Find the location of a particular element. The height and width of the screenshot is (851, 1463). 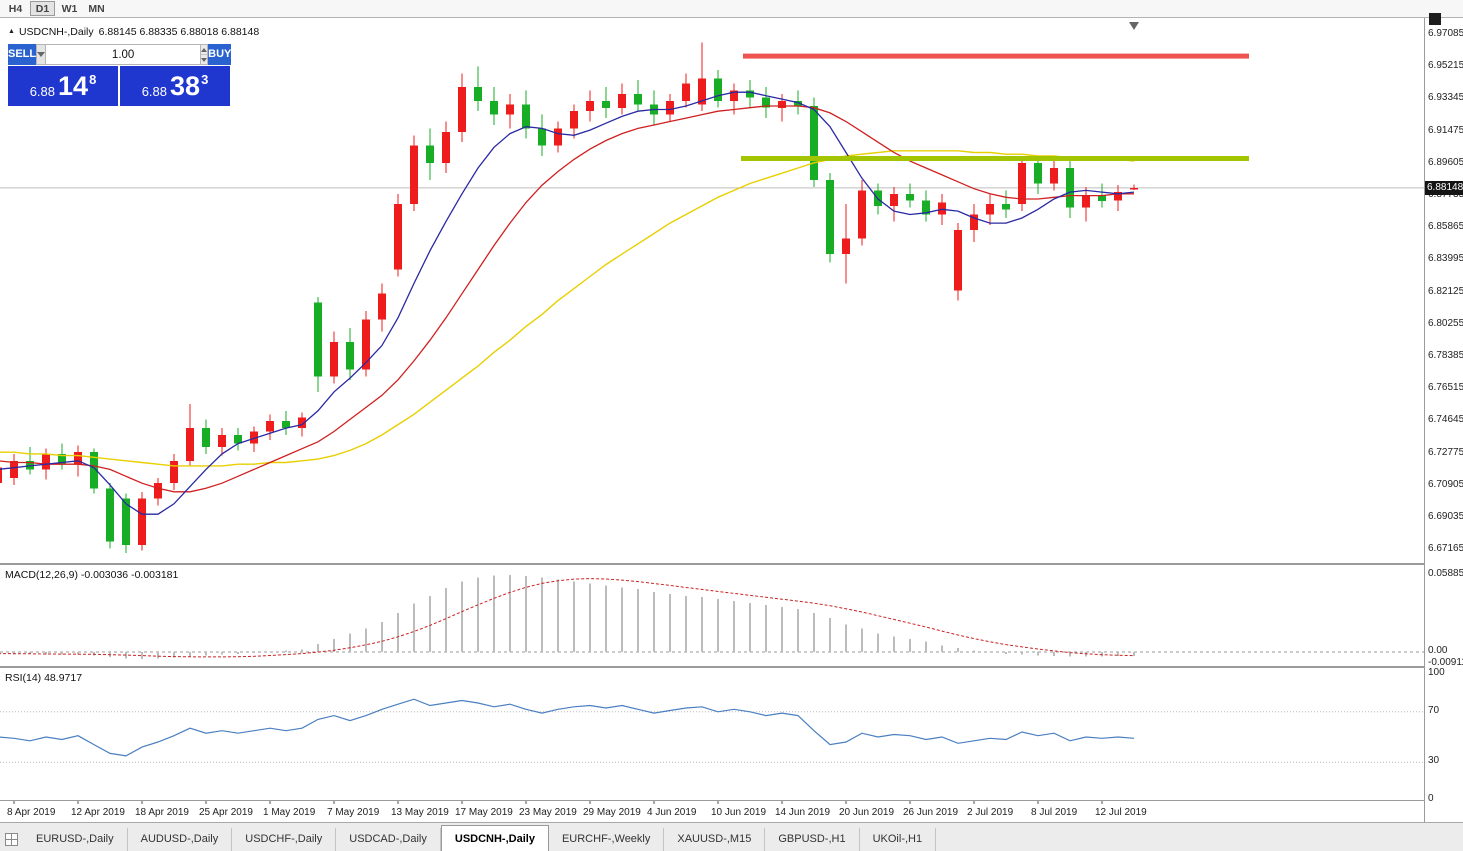

date-axis-label: 1 May 2019 is located at coordinates (289, 812).